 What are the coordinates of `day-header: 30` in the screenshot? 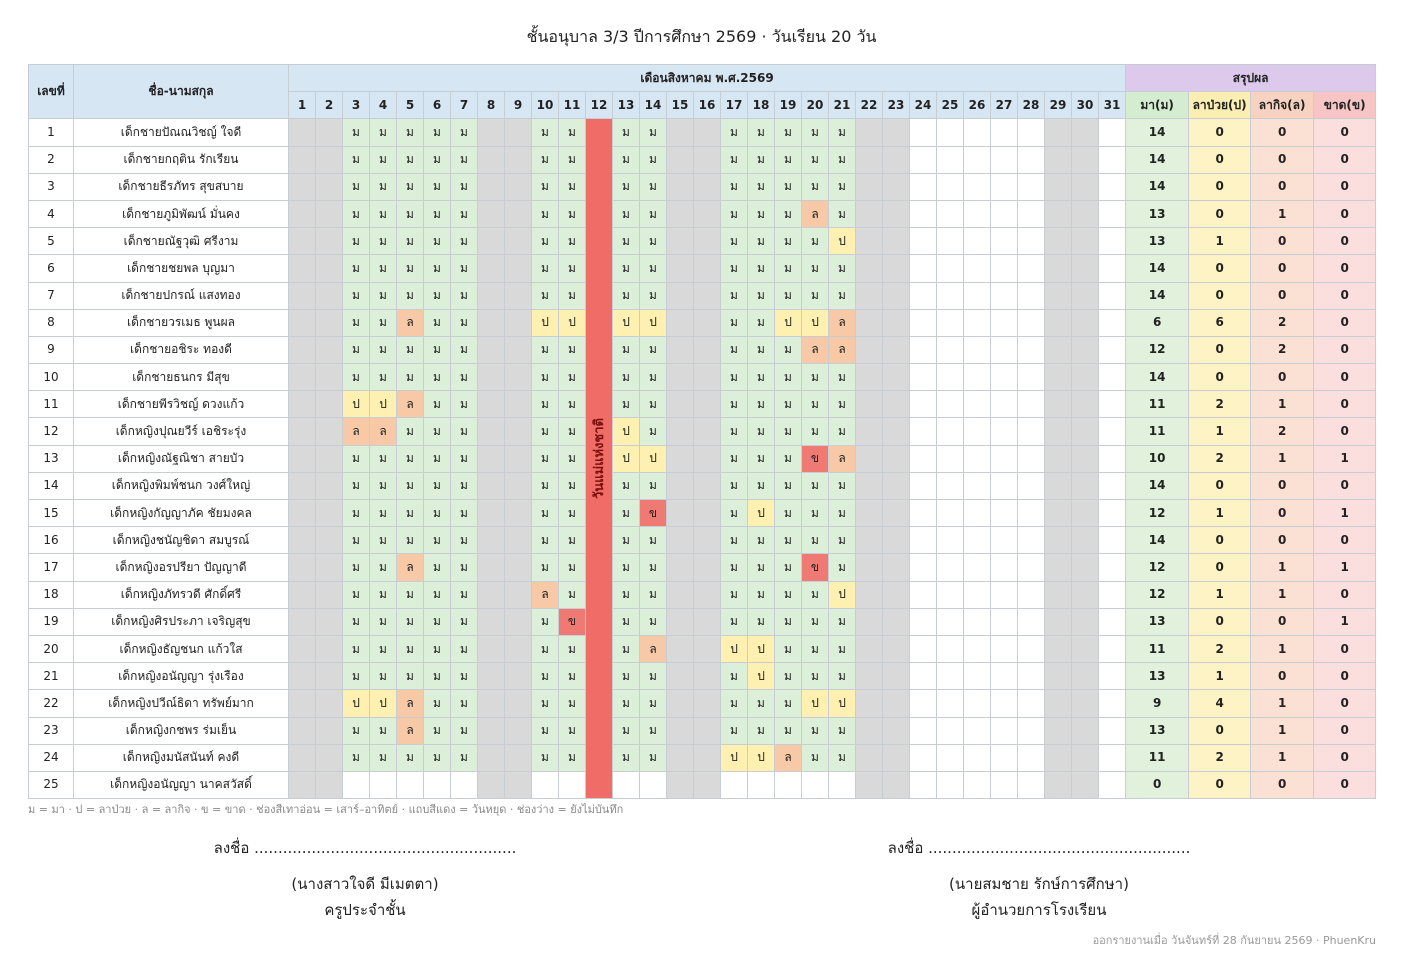 It's located at (1085, 105).